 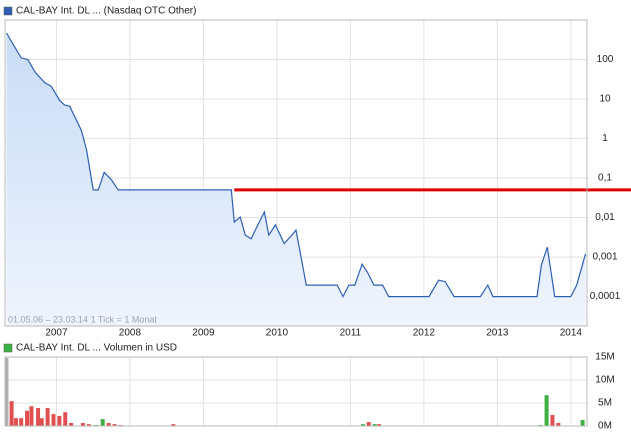 I want to click on legend-label: CAL-BAY Int. DL ... Volumen in USD, so click(x=96, y=348).